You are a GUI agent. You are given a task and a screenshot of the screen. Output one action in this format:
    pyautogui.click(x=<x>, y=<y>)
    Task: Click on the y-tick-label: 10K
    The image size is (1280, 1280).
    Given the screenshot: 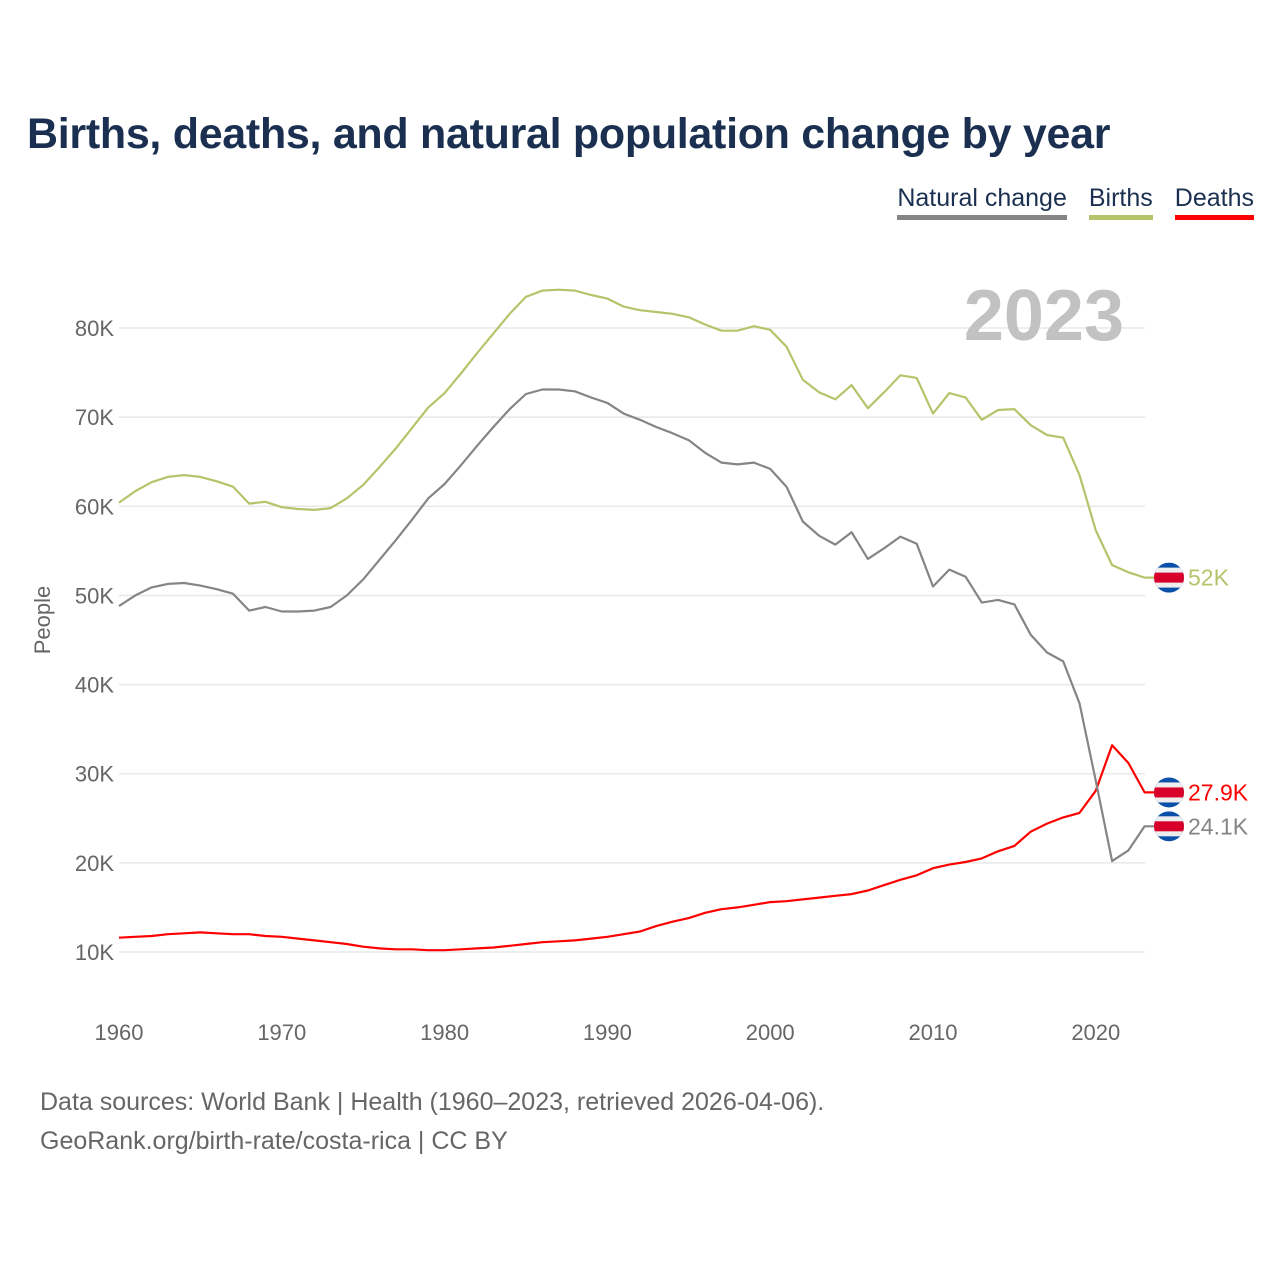 What is the action you would take?
    pyautogui.click(x=94, y=952)
    